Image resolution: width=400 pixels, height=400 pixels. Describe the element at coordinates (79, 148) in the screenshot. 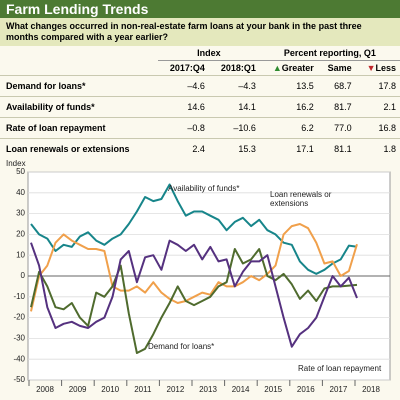

I see `row-label: Loan renewals or extensions` at that location.